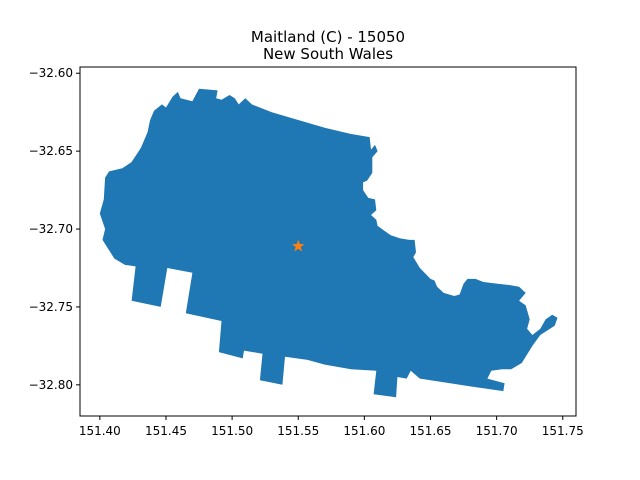 This screenshot has height=480, width=640. Describe the element at coordinates (298, 431) in the screenshot. I see `x-tick-label: 151.55` at that location.